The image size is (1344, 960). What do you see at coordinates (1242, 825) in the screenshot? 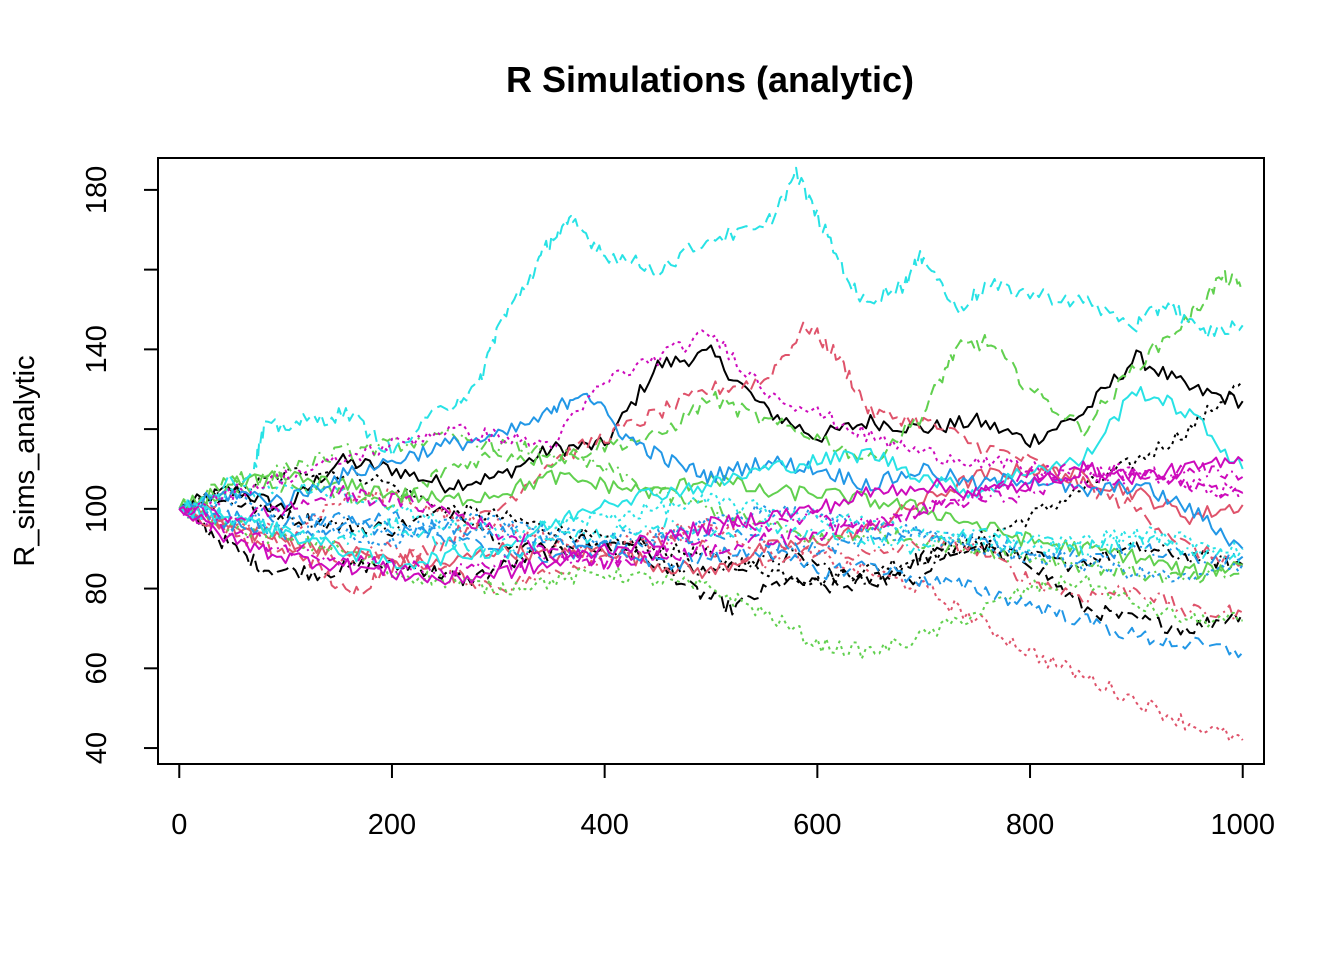
I see `x-tick-label: 1000` at bounding box center [1242, 825].